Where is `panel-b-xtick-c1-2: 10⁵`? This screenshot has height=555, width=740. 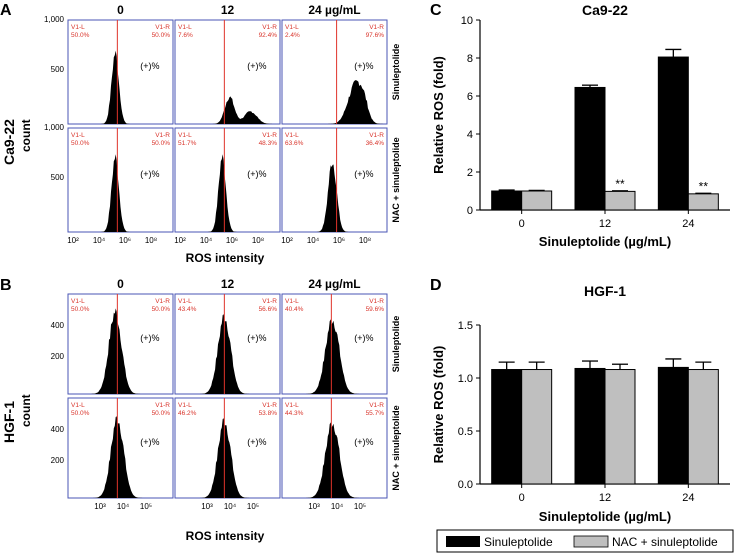
panel-b-xtick-c1-2: 10⁵ is located at coordinates (253, 506).